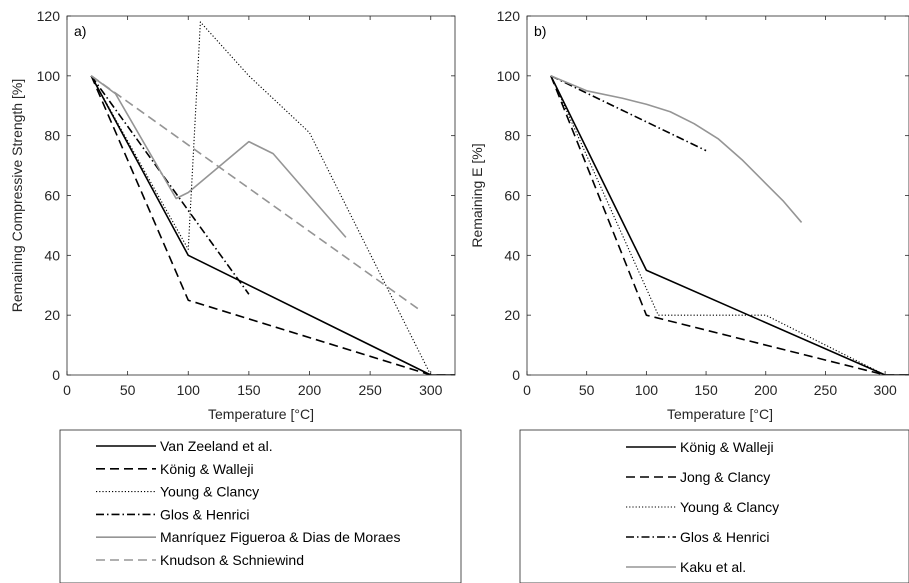  Describe the element at coordinates (477, 195) in the screenshot. I see `y-axis-label: Remaining E [%]` at that location.